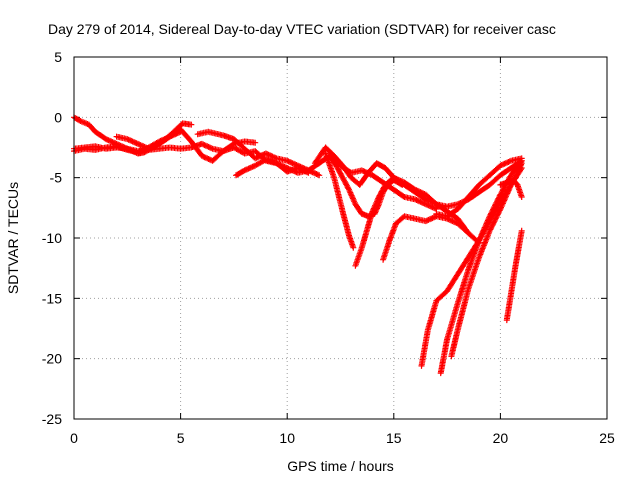  Describe the element at coordinates (607, 438) in the screenshot. I see `x-tick-label: 25` at that location.